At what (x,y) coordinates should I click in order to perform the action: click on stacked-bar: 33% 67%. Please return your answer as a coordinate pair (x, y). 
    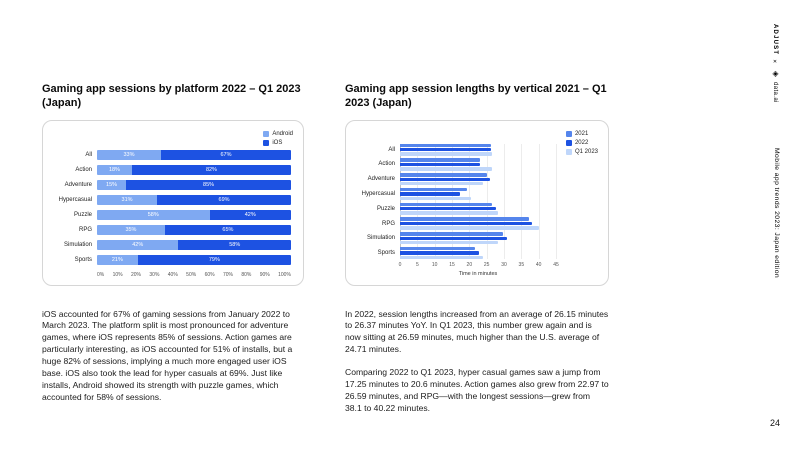
    Looking at the image, I should click on (194, 155).